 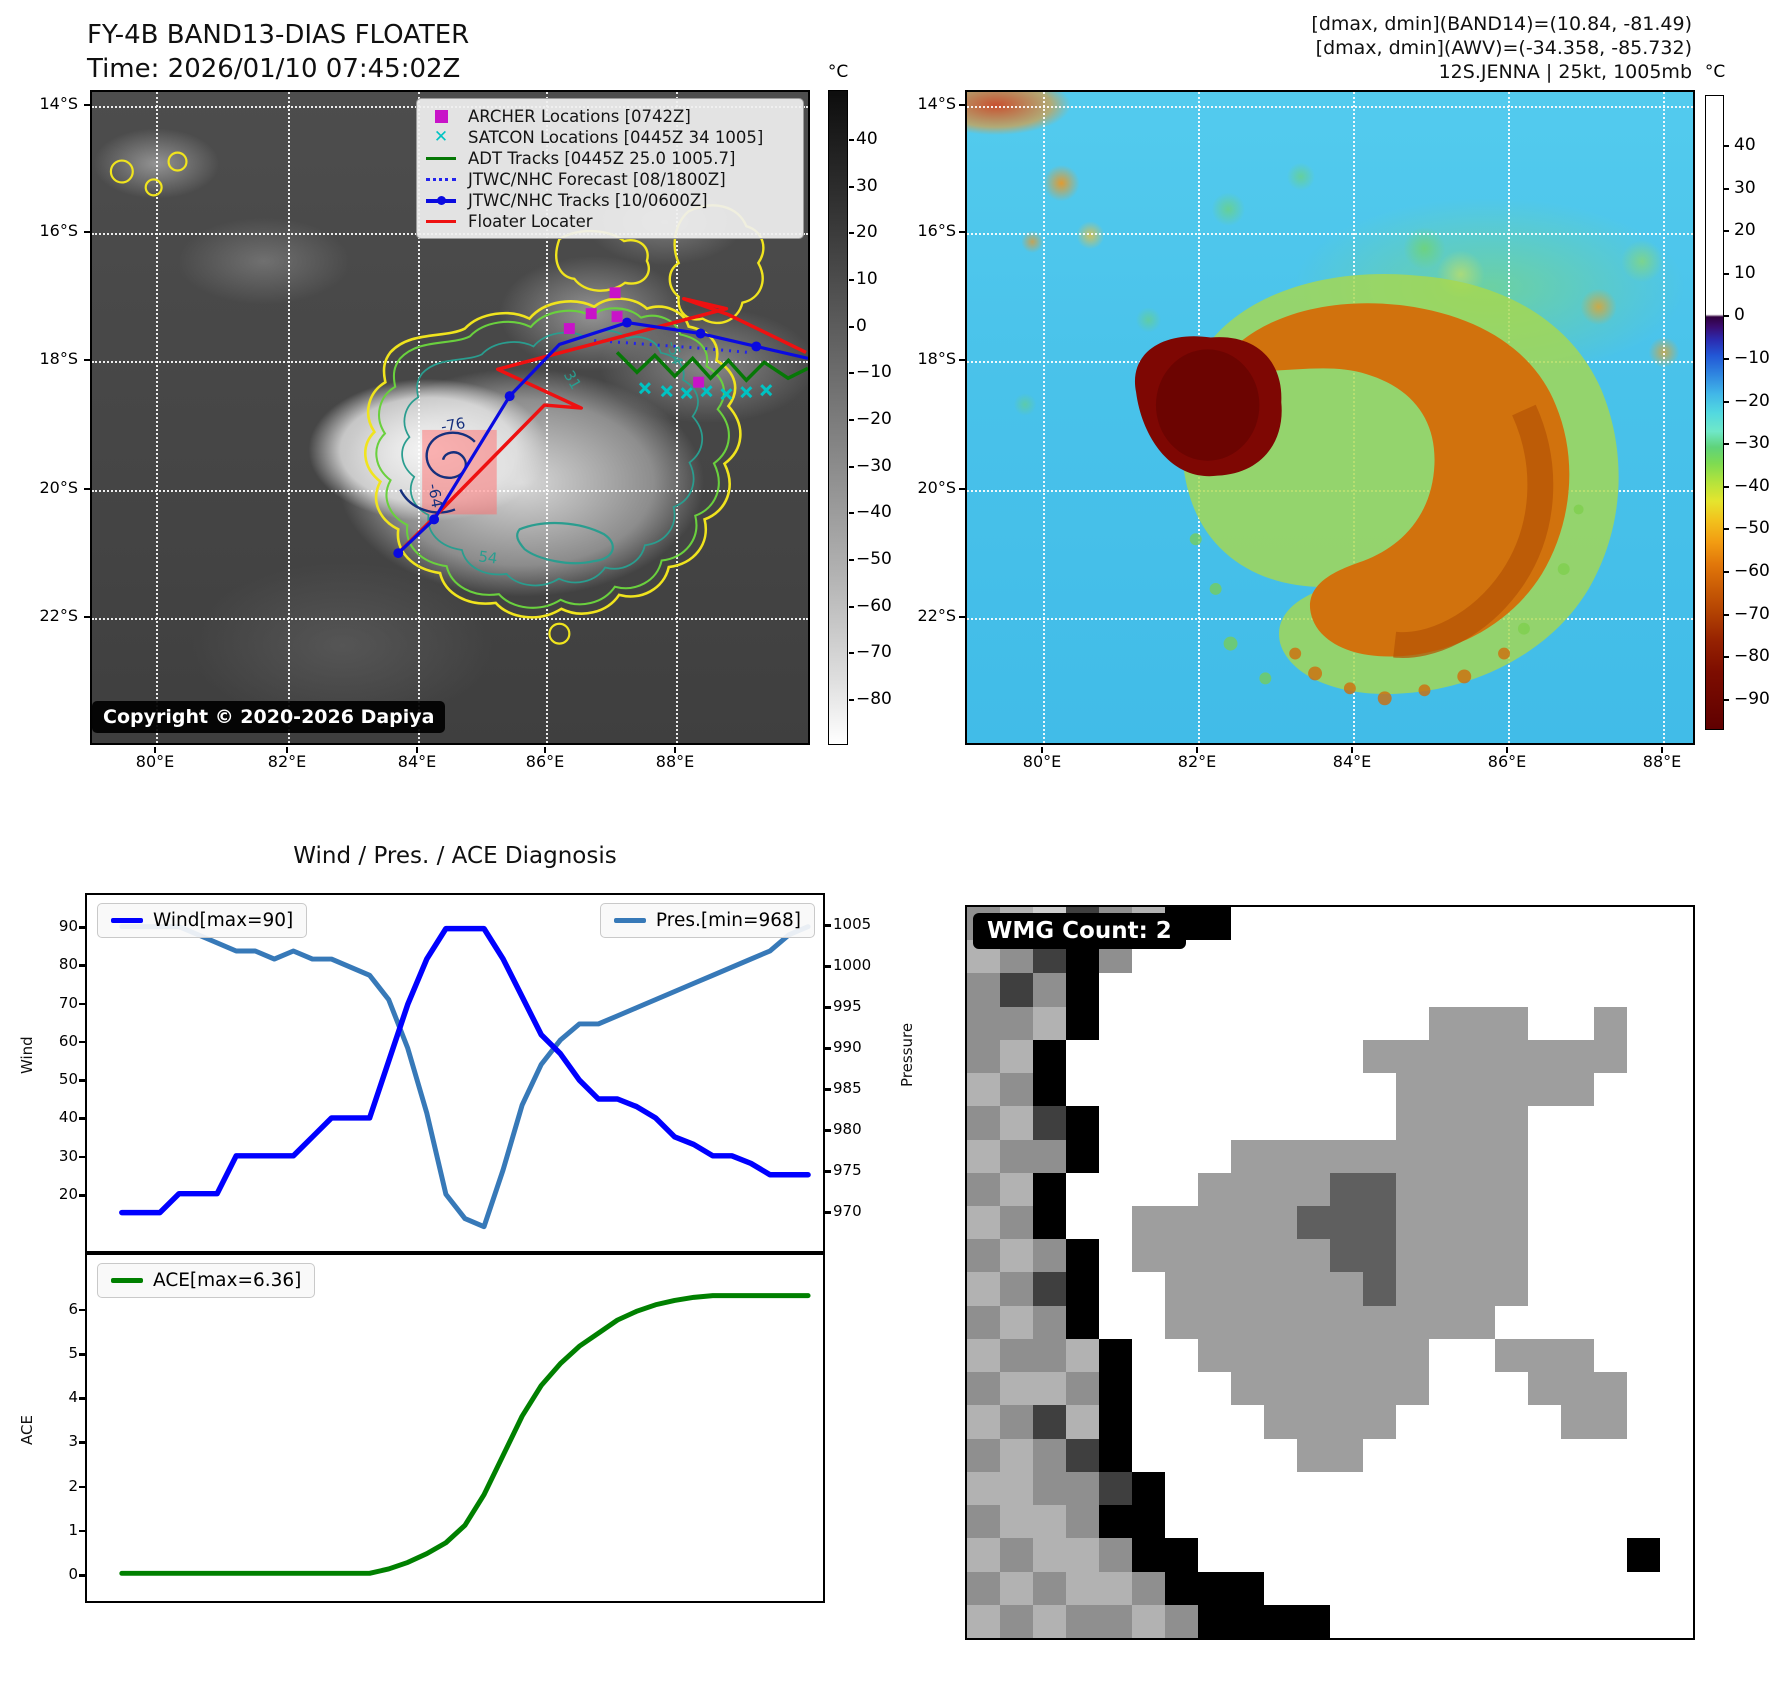 What do you see at coordinates (68, 1002) in the screenshot?
I see `wind-tick-label: 70` at bounding box center [68, 1002].